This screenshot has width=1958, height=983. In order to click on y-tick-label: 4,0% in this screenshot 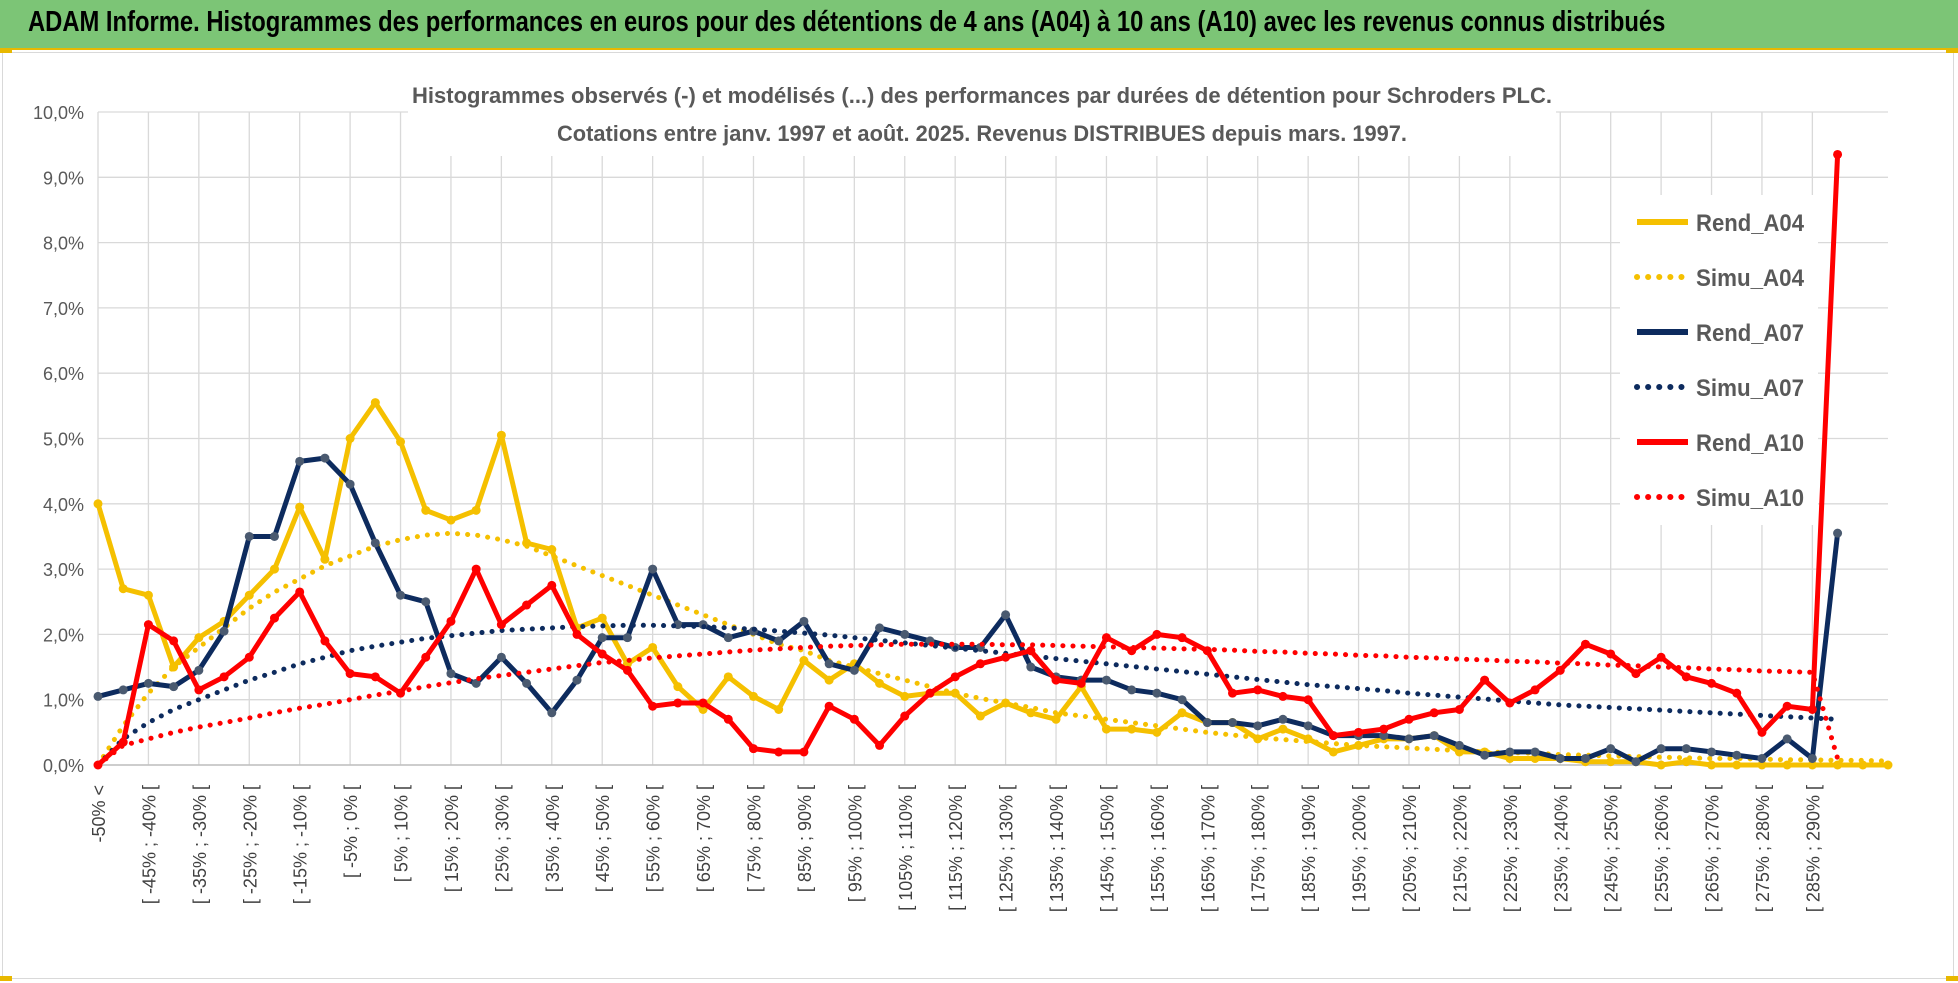, I will do `click(63, 505)`.